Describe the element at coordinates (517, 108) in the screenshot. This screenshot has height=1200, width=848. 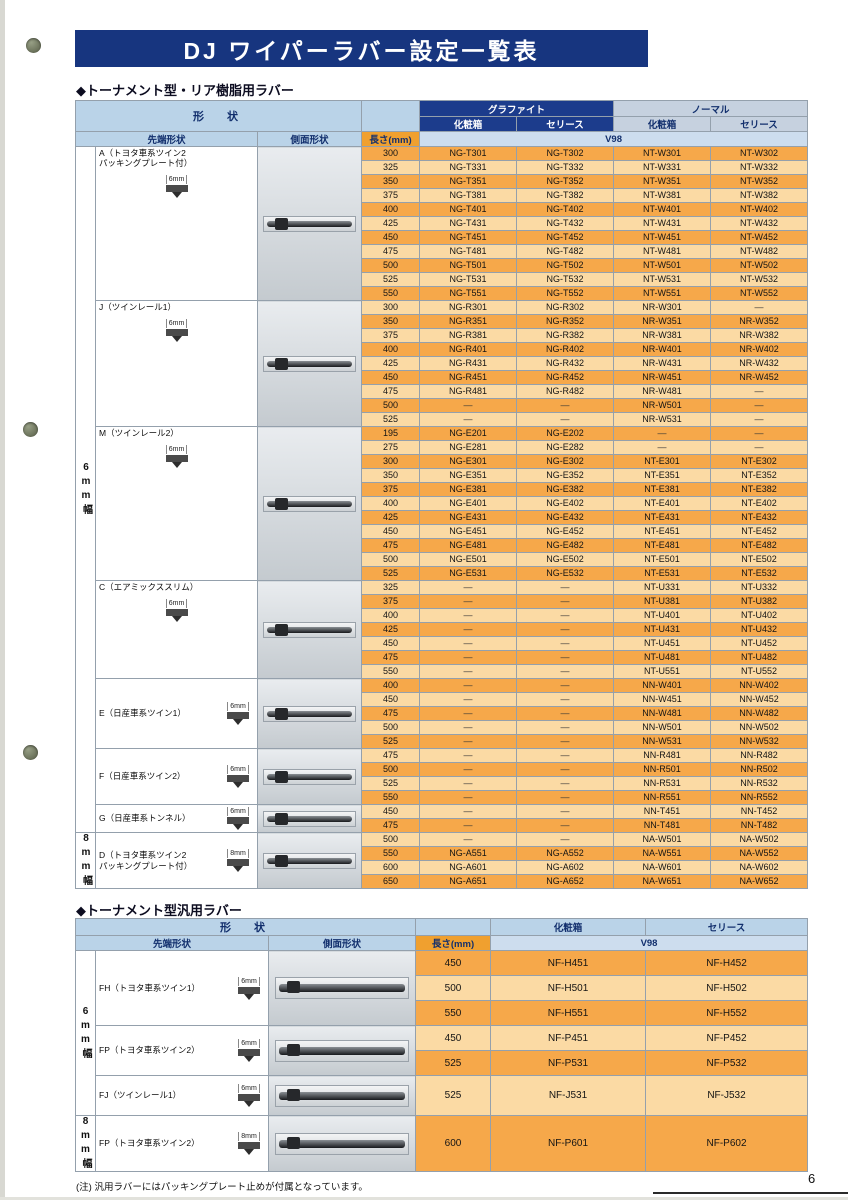
I see `graphite-header: グラファイト` at that location.